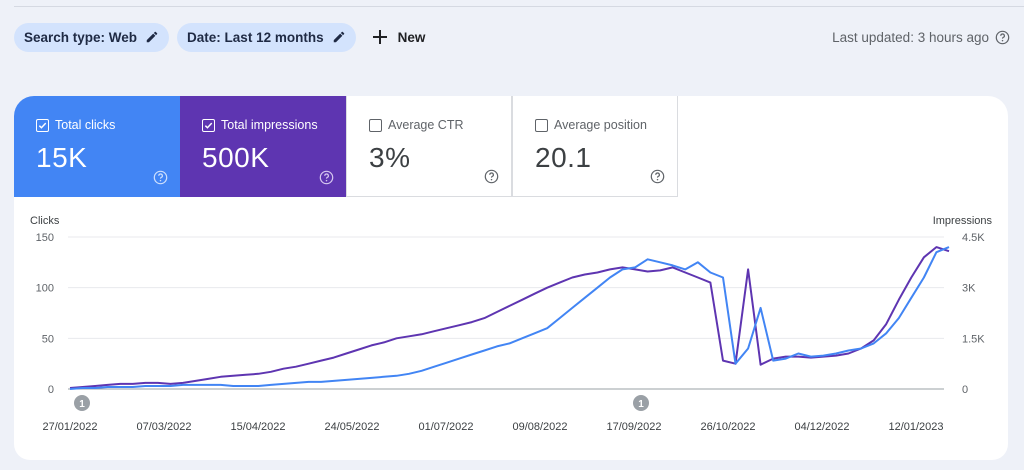 This screenshot has height=470, width=1024. I want to click on metric-average-position: Average position 20.1, so click(595, 146).